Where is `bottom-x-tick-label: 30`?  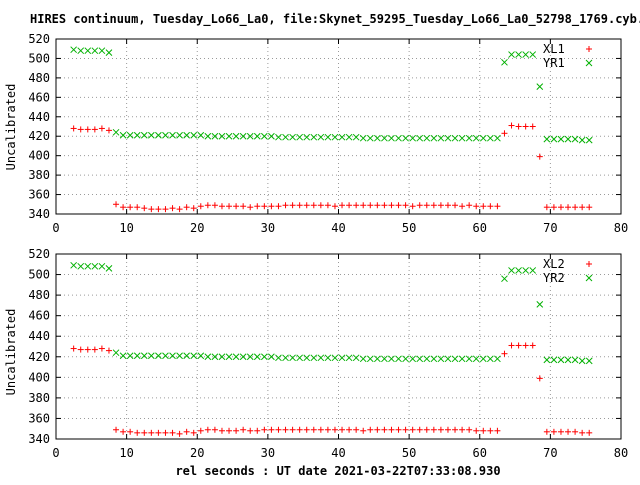
bottom-x-tick-label: 30 is located at coordinates (268, 453).